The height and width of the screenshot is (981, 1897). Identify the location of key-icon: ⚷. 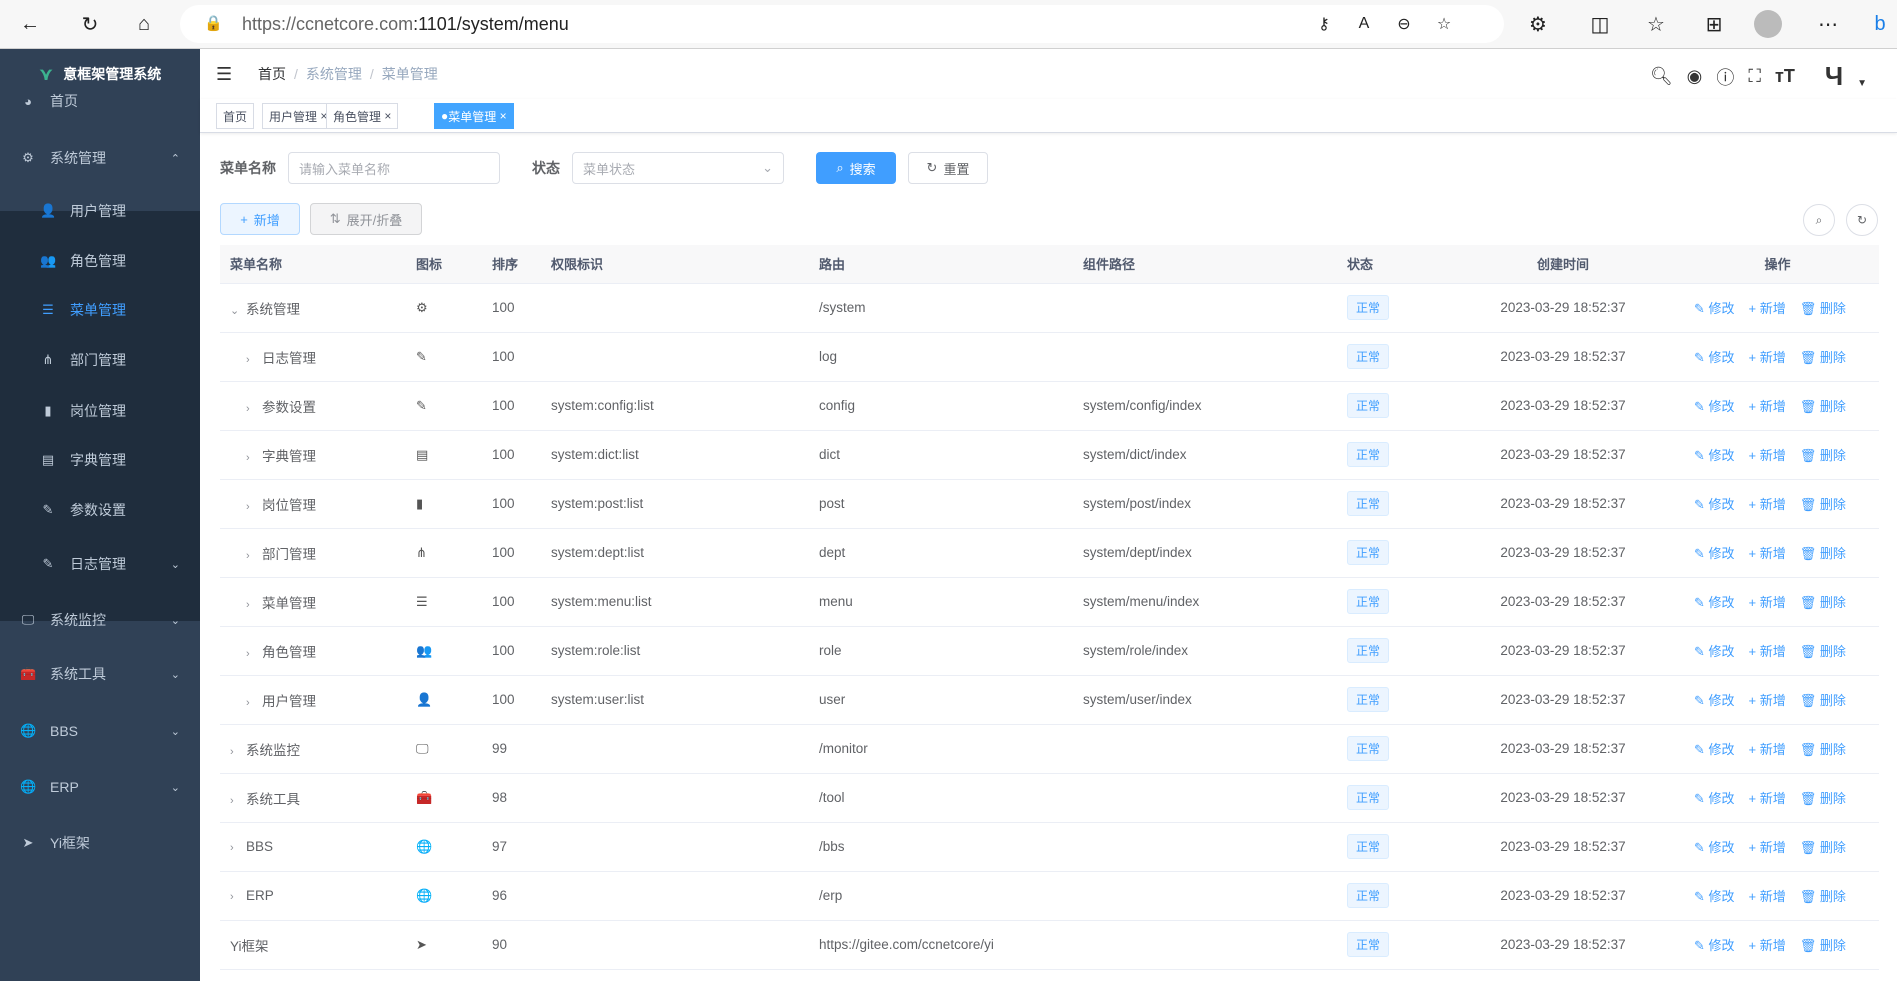
(1324, 24).